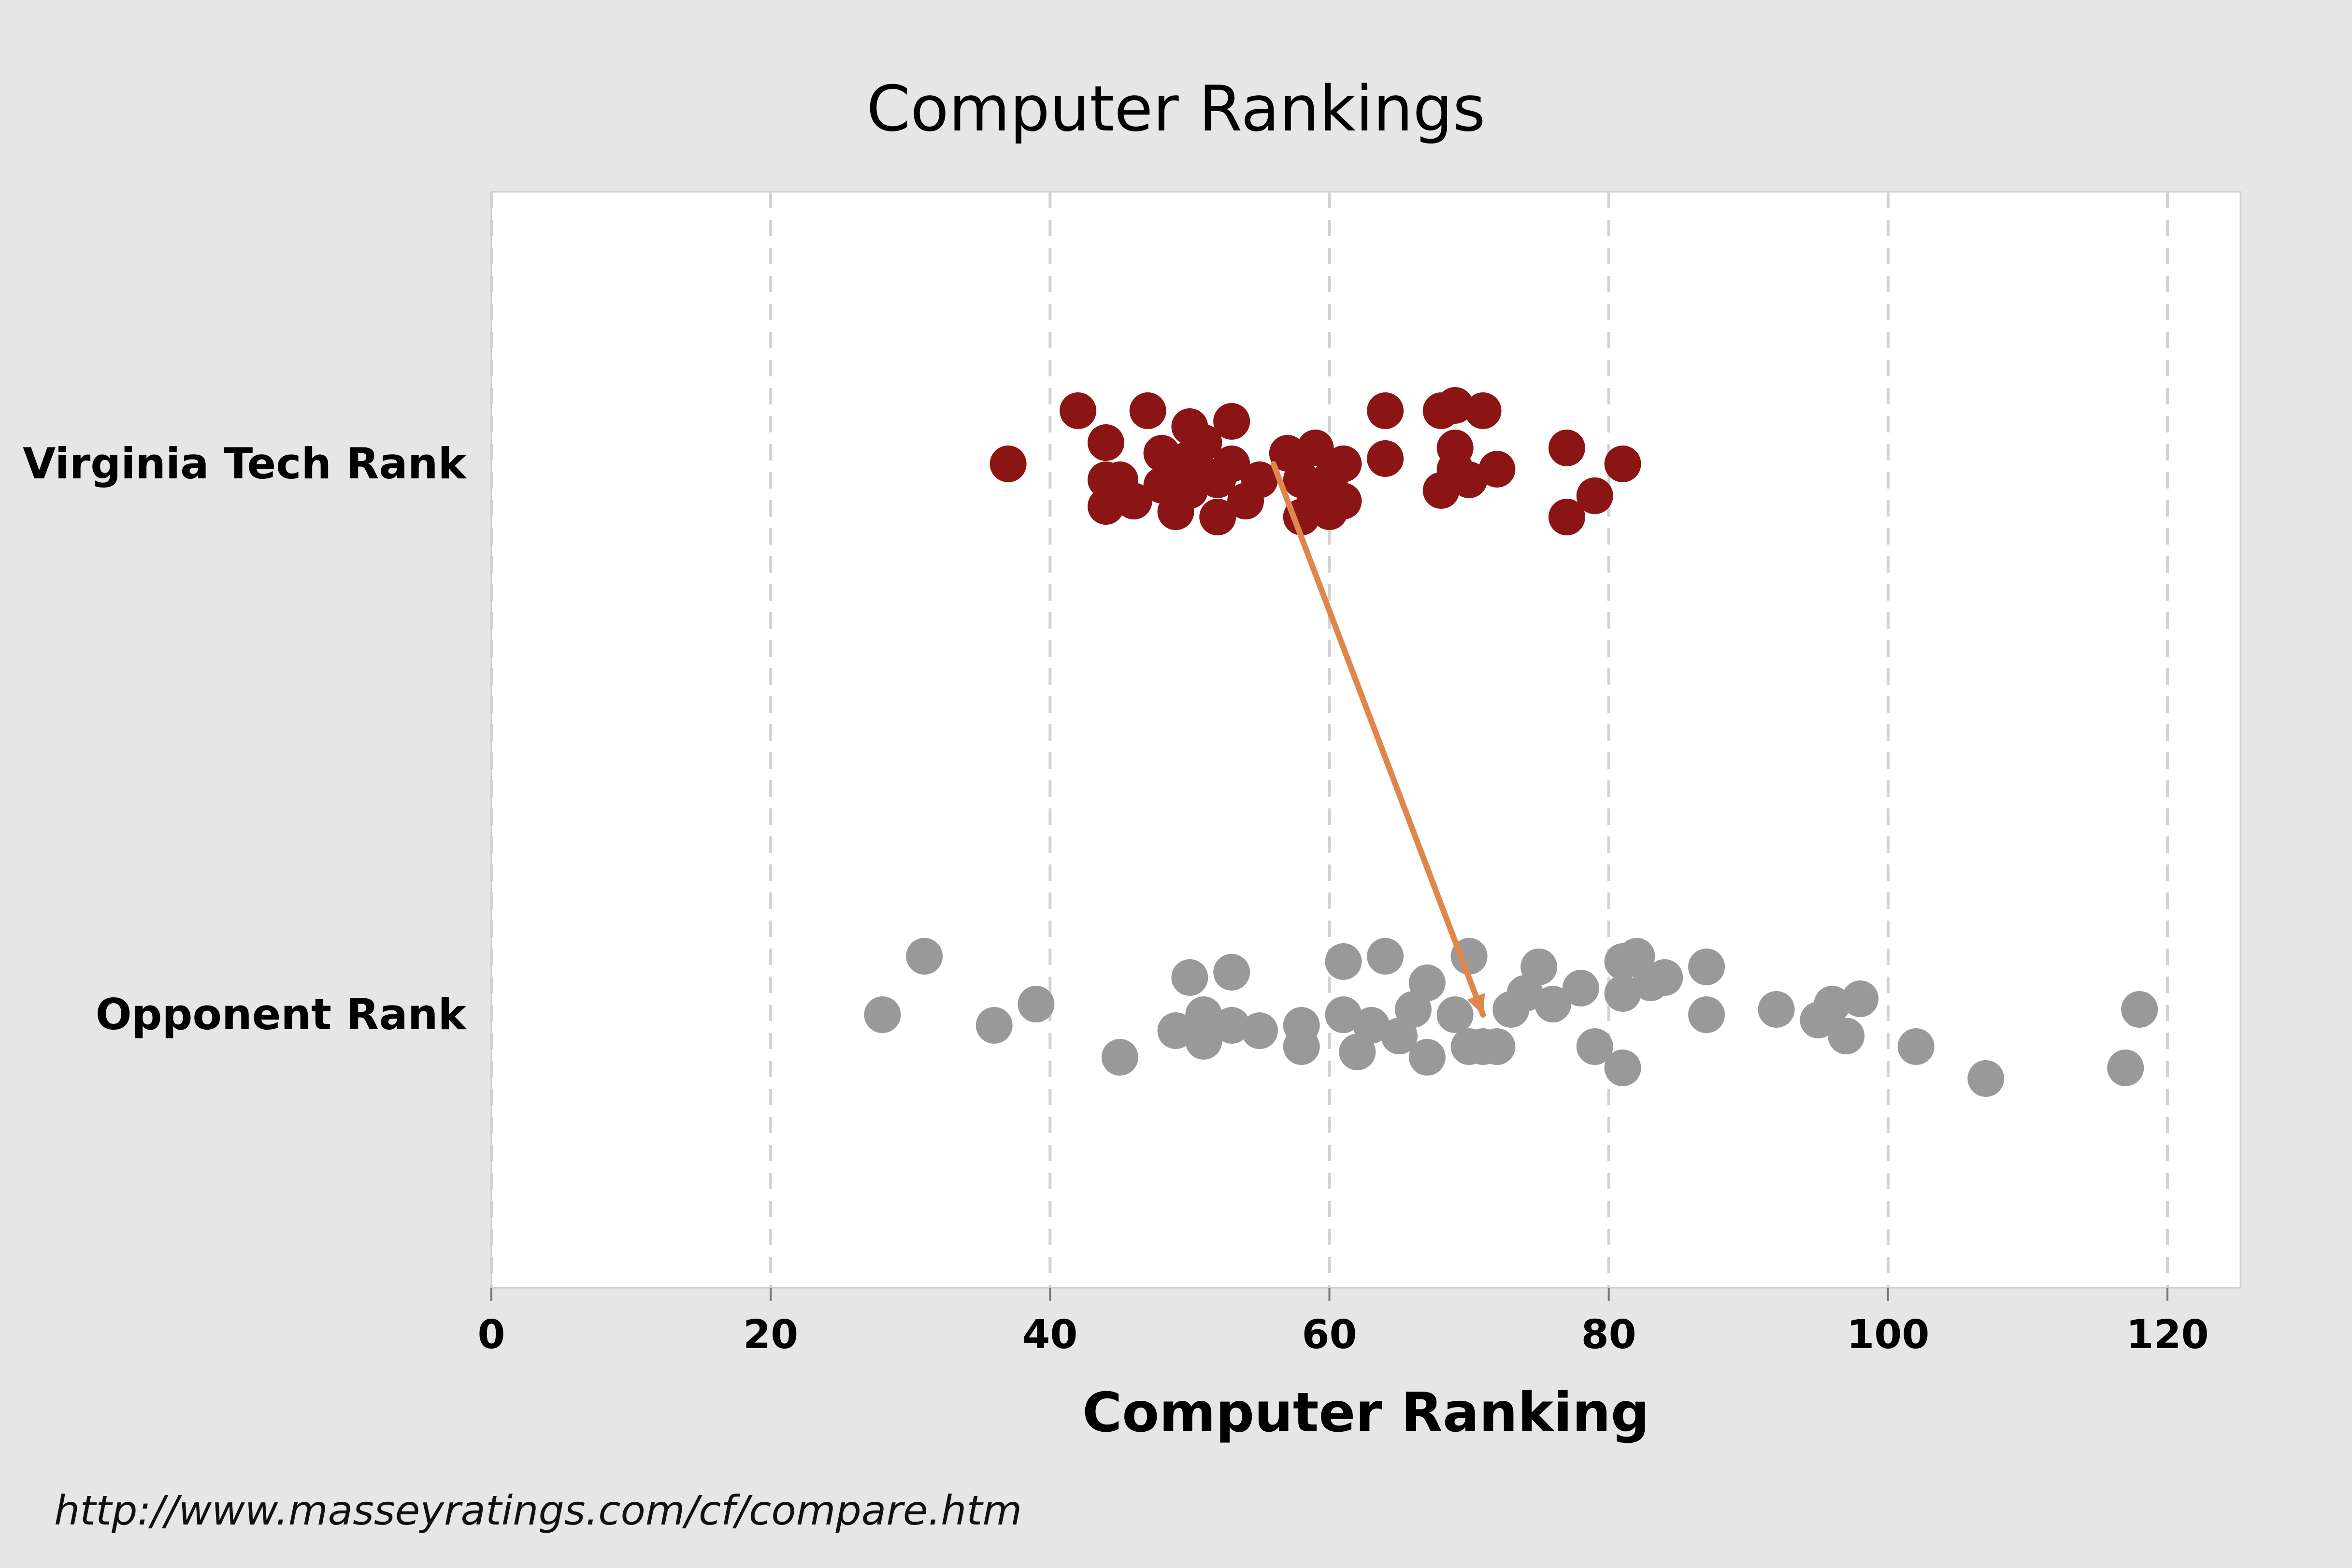  What do you see at coordinates (282, 1014) in the screenshot?
I see `y-category-label: Opponent Rank` at bounding box center [282, 1014].